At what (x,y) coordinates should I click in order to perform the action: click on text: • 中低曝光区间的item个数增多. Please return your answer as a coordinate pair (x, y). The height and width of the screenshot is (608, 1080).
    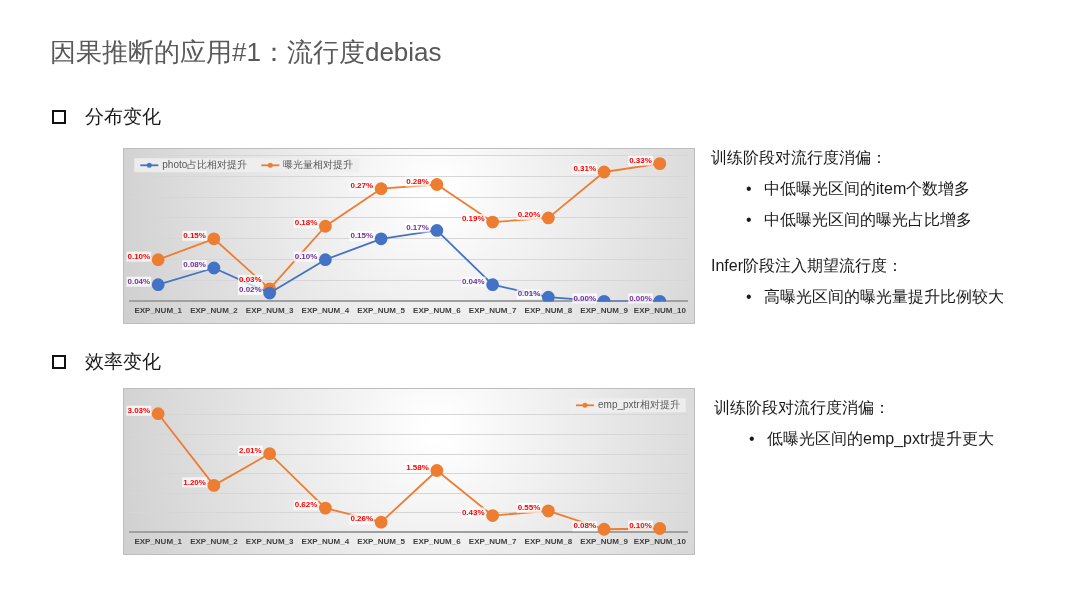
    Looking at the image, I should click on (858, 188).